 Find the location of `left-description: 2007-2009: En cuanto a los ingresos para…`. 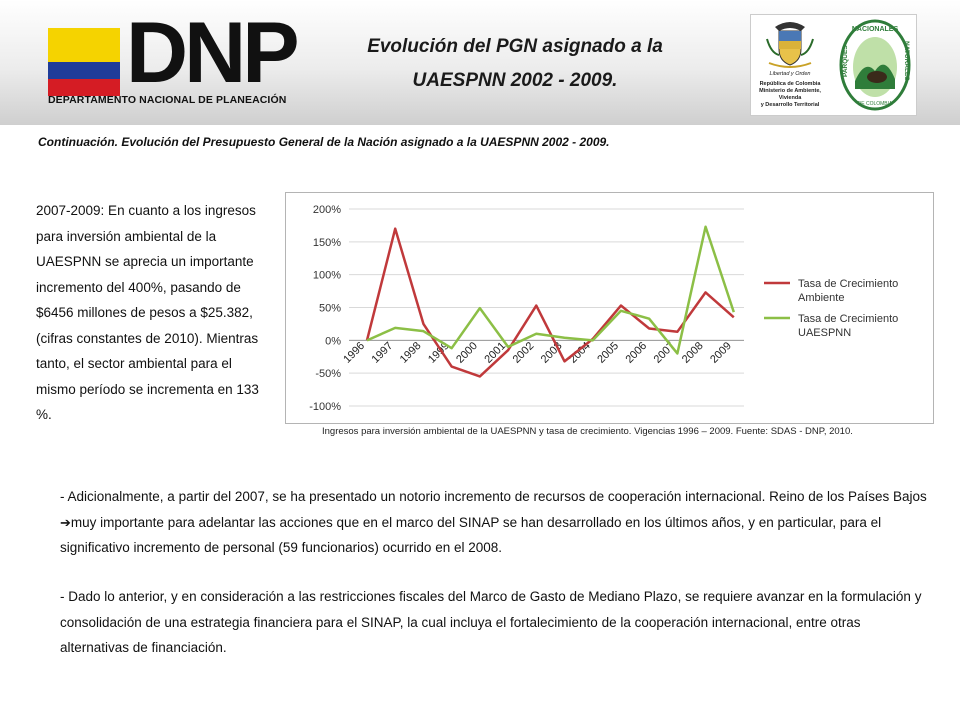

left-description: 2007-2009: En cuanto a los ingresos para… is located at coordinates (147, 312).